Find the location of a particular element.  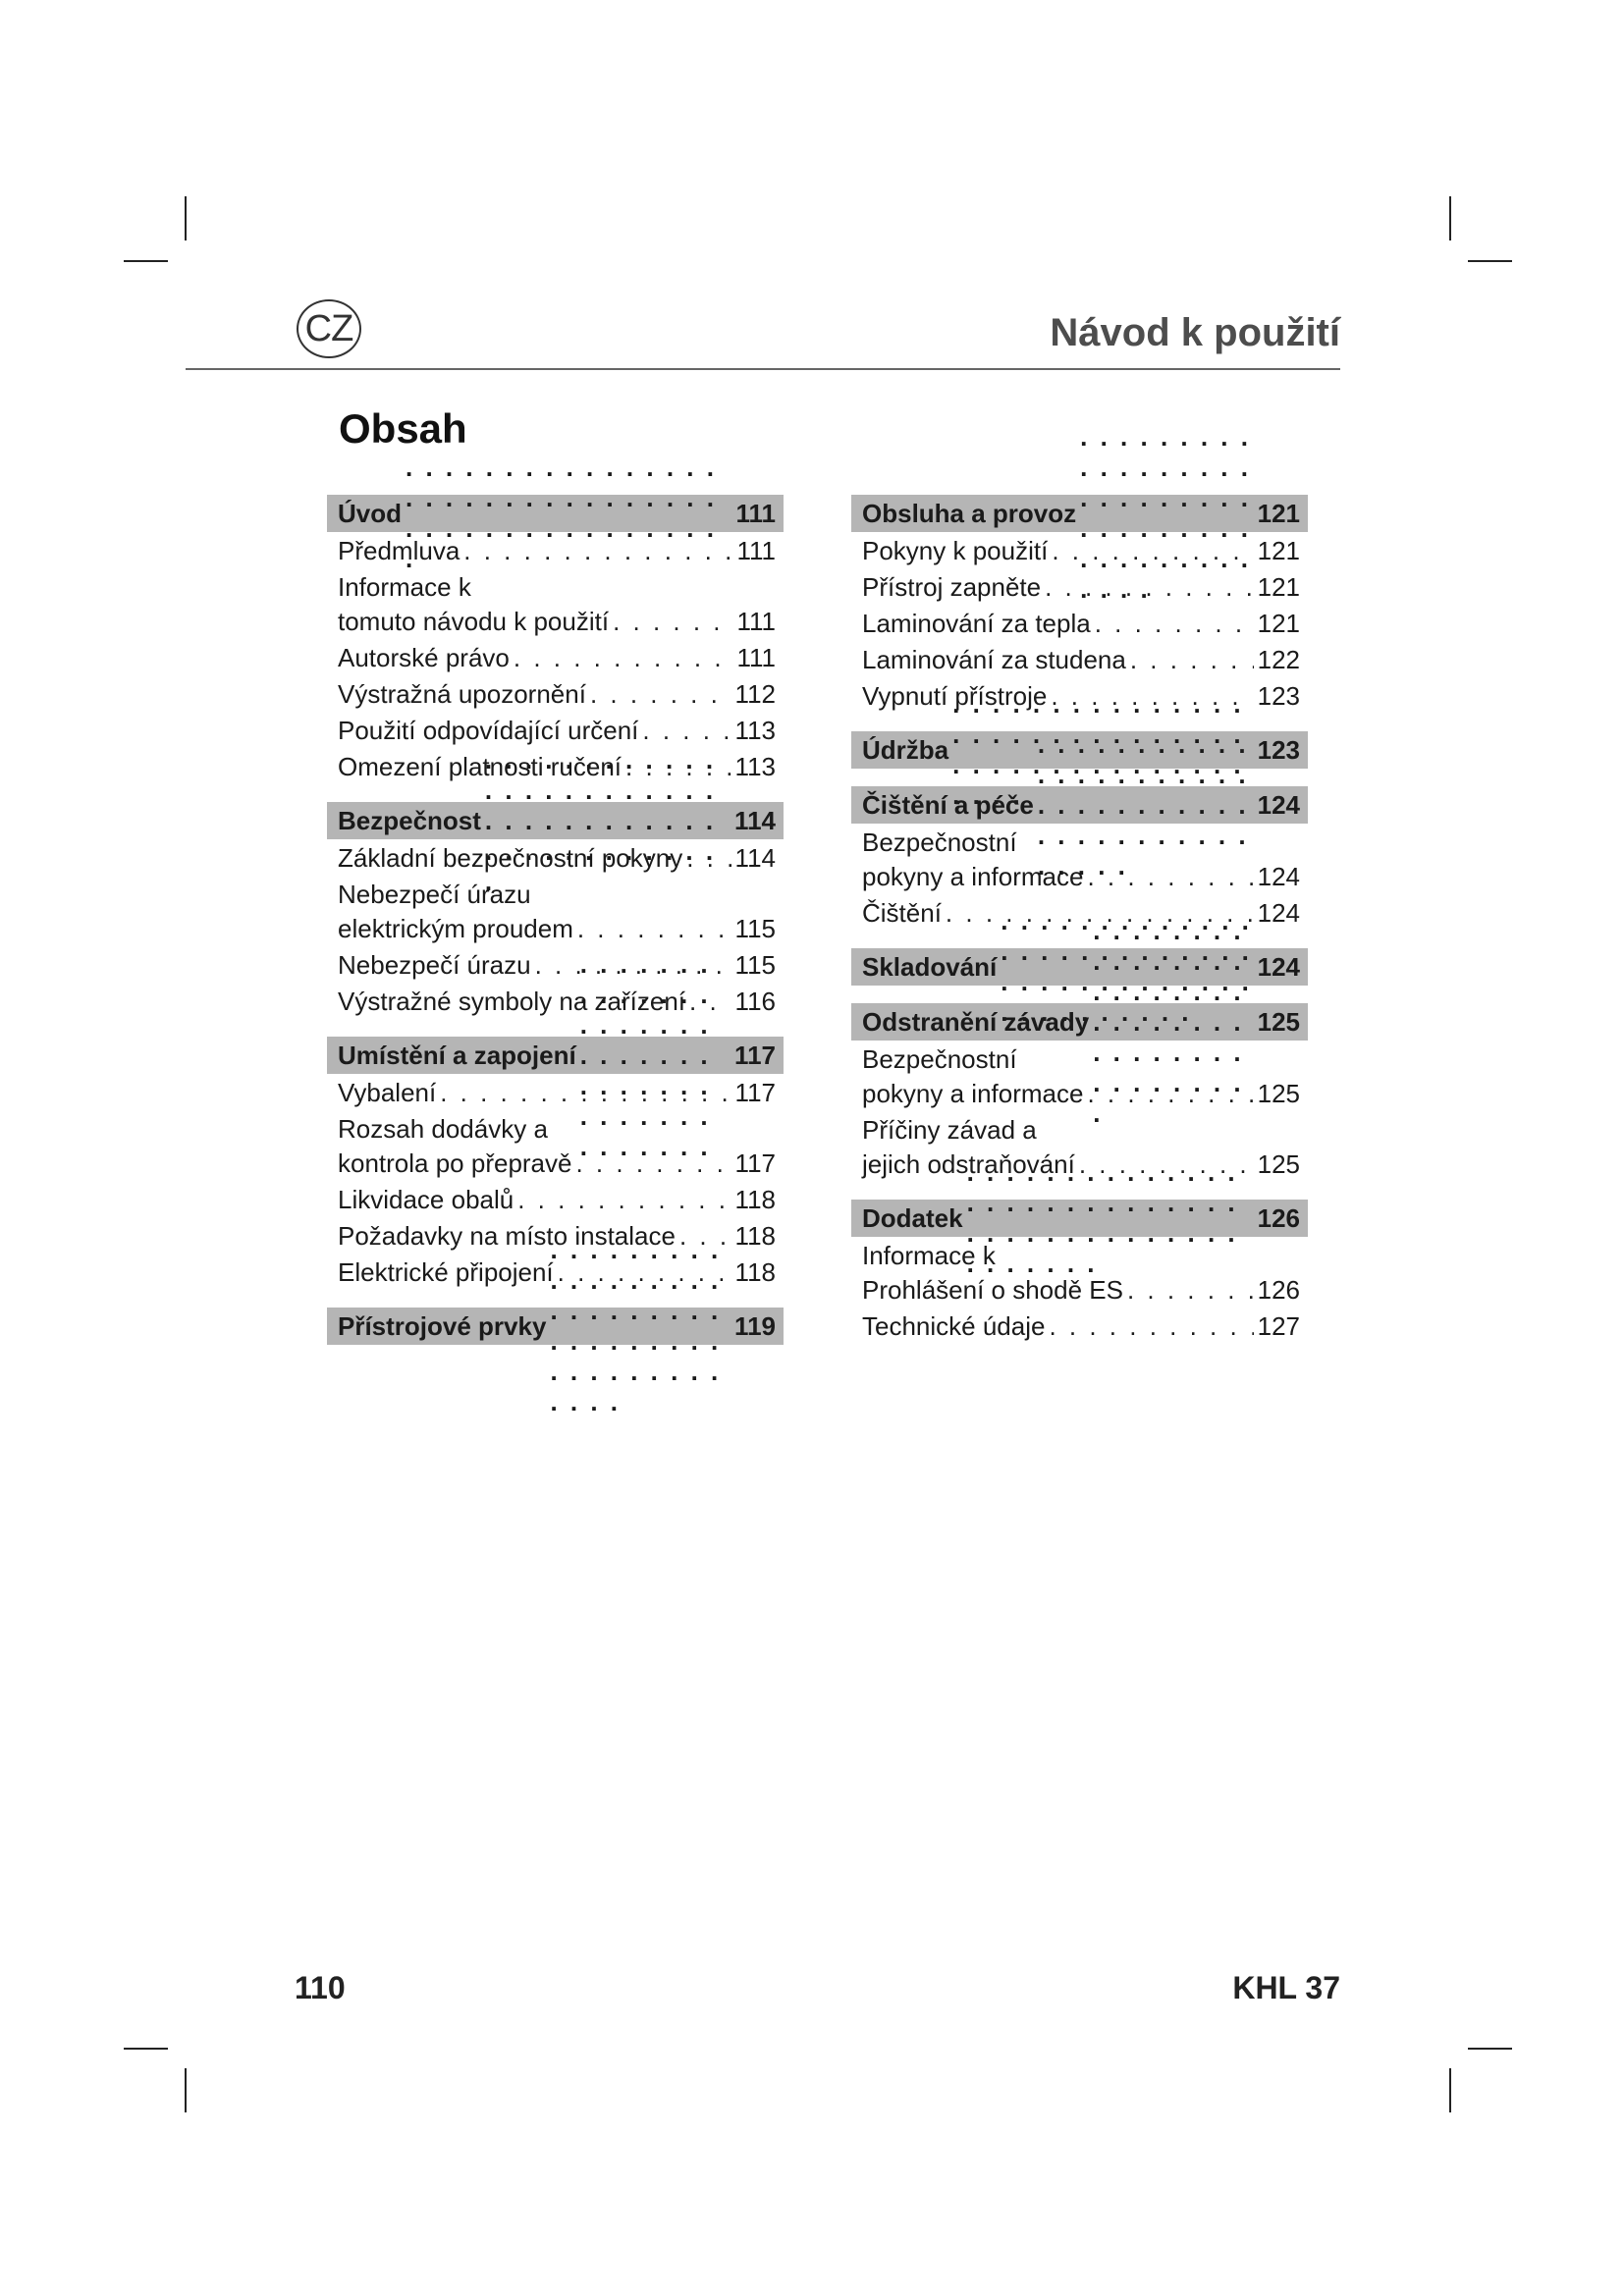

toc-entry: Přístroj zapněte 121 is located at coordinates (1079, 588).